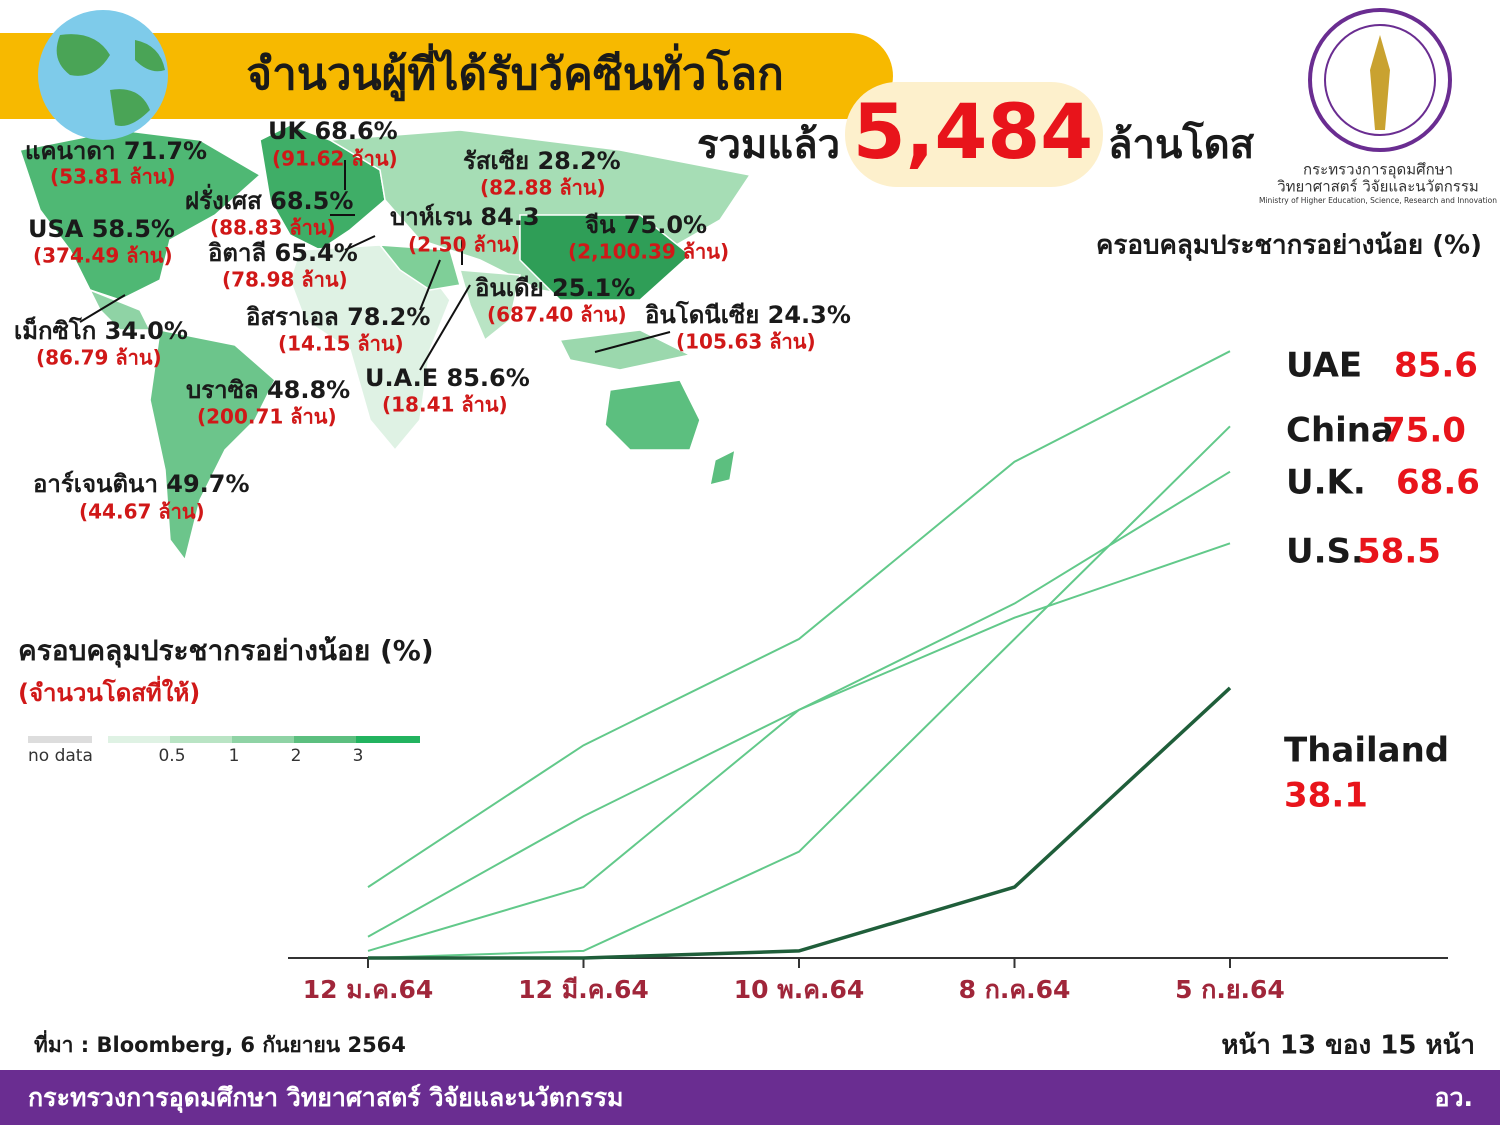 The width and height of the screenshot is (1500, 1125). What do you see at coordinates (142, 512) in the screenshot?
I see `country-doses: (44.67 ล้าน)` at bounding box center [142, 512].